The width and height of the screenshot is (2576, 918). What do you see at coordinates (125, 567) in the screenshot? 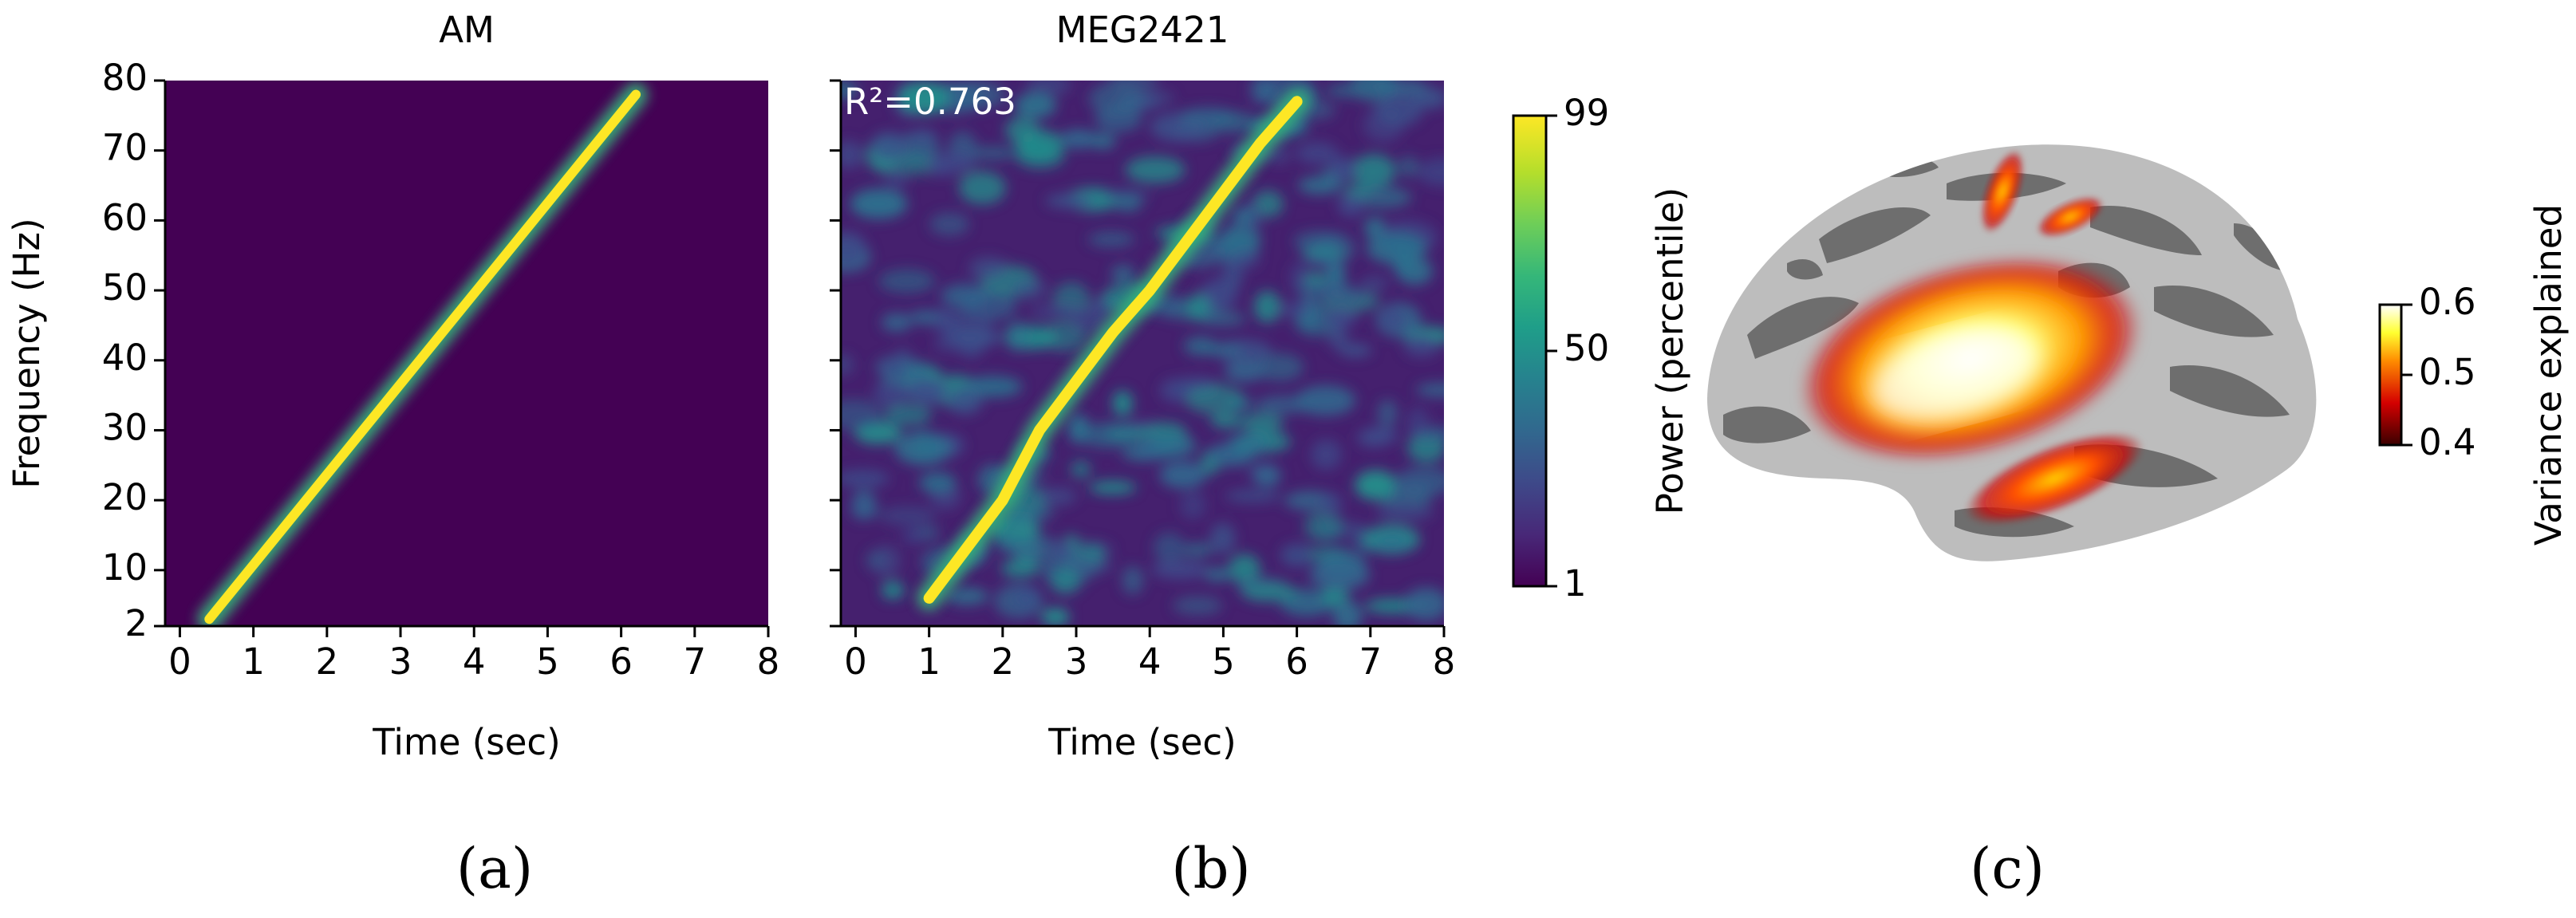
I see `y-tick-label: 10` at bounding box center [125, 567].